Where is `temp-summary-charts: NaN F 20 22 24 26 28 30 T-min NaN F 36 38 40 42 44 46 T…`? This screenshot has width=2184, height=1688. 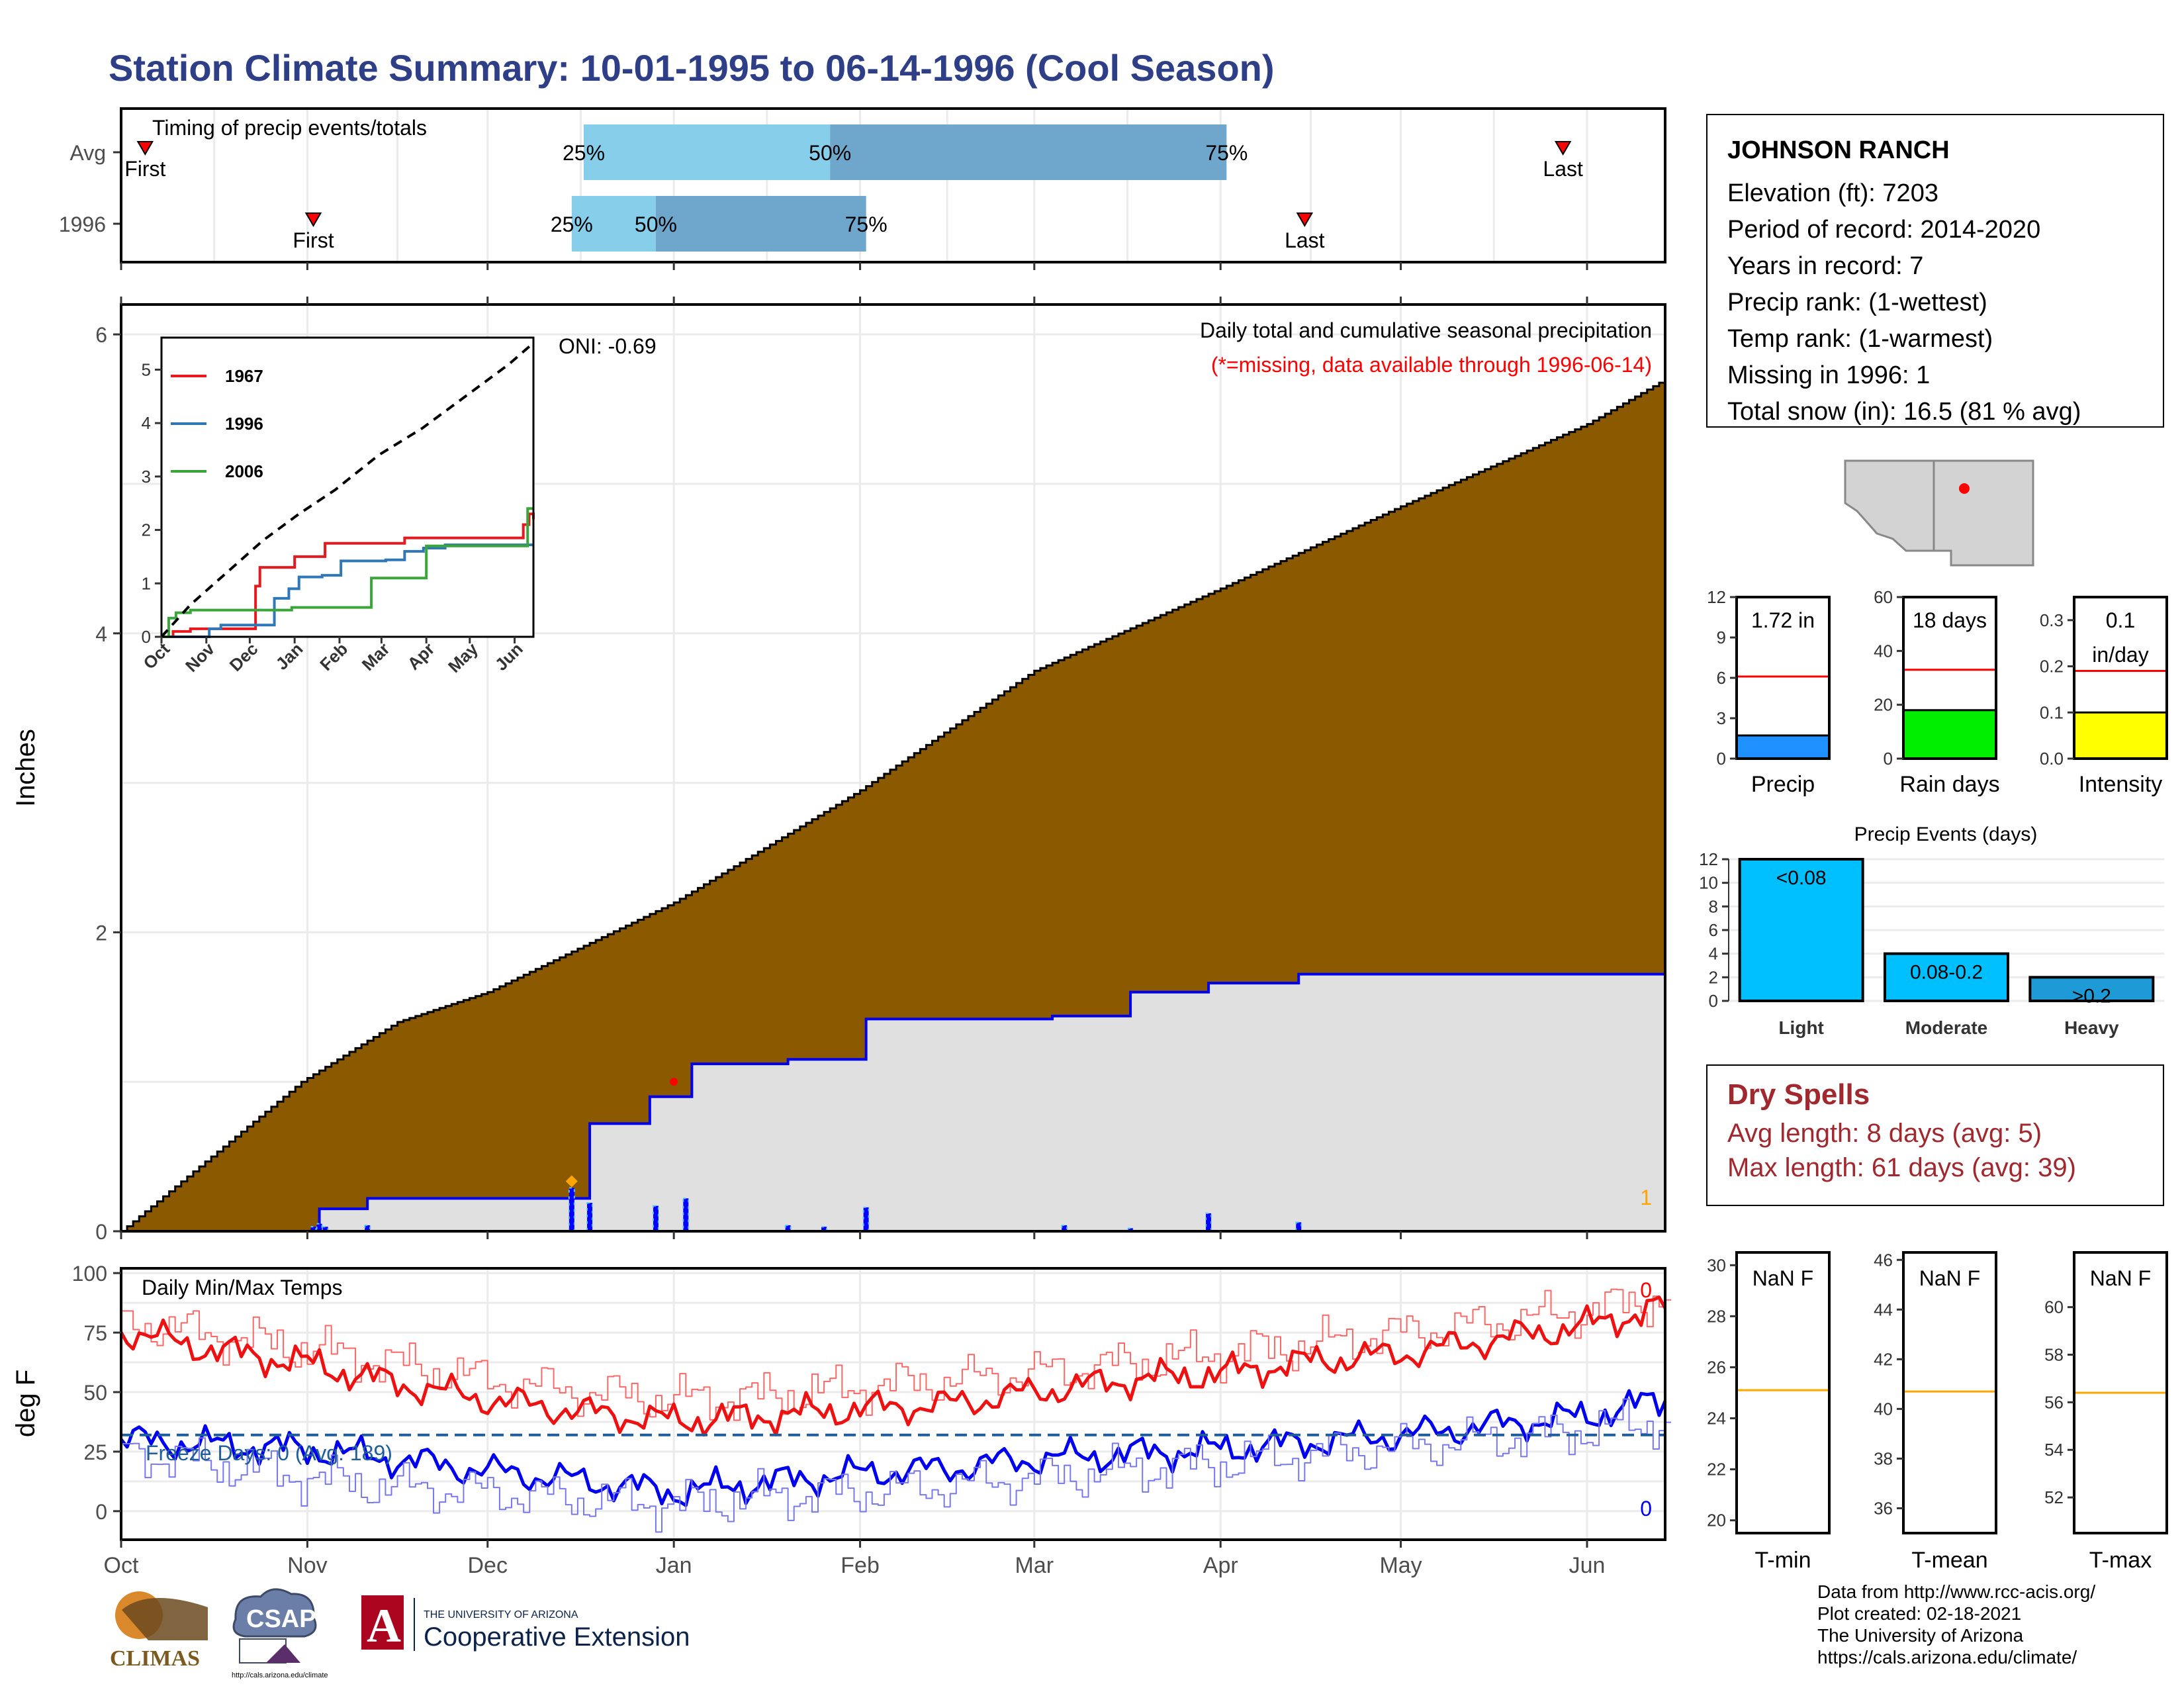
temp-summary-charts: NaN F 20 22 24 26 28 30 T-min NaN F 36 38 40 42 44 46 T… is located at coordinates (1937, 1411).